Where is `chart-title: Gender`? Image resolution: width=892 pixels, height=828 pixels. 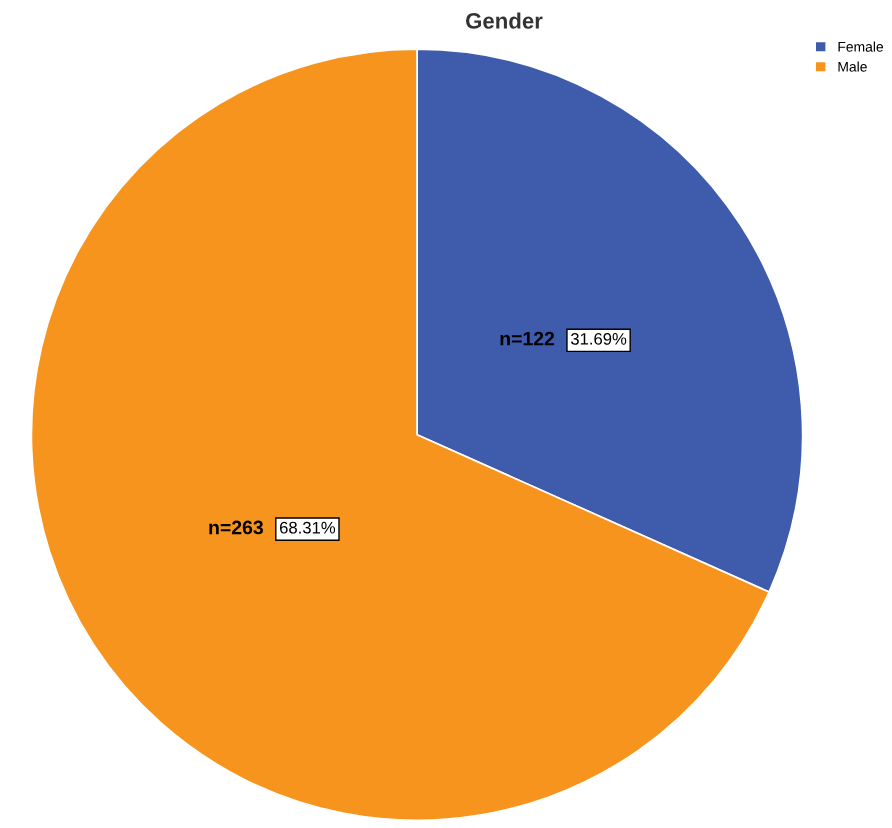 chart-title: Gender is located at coordinates (504, 20).